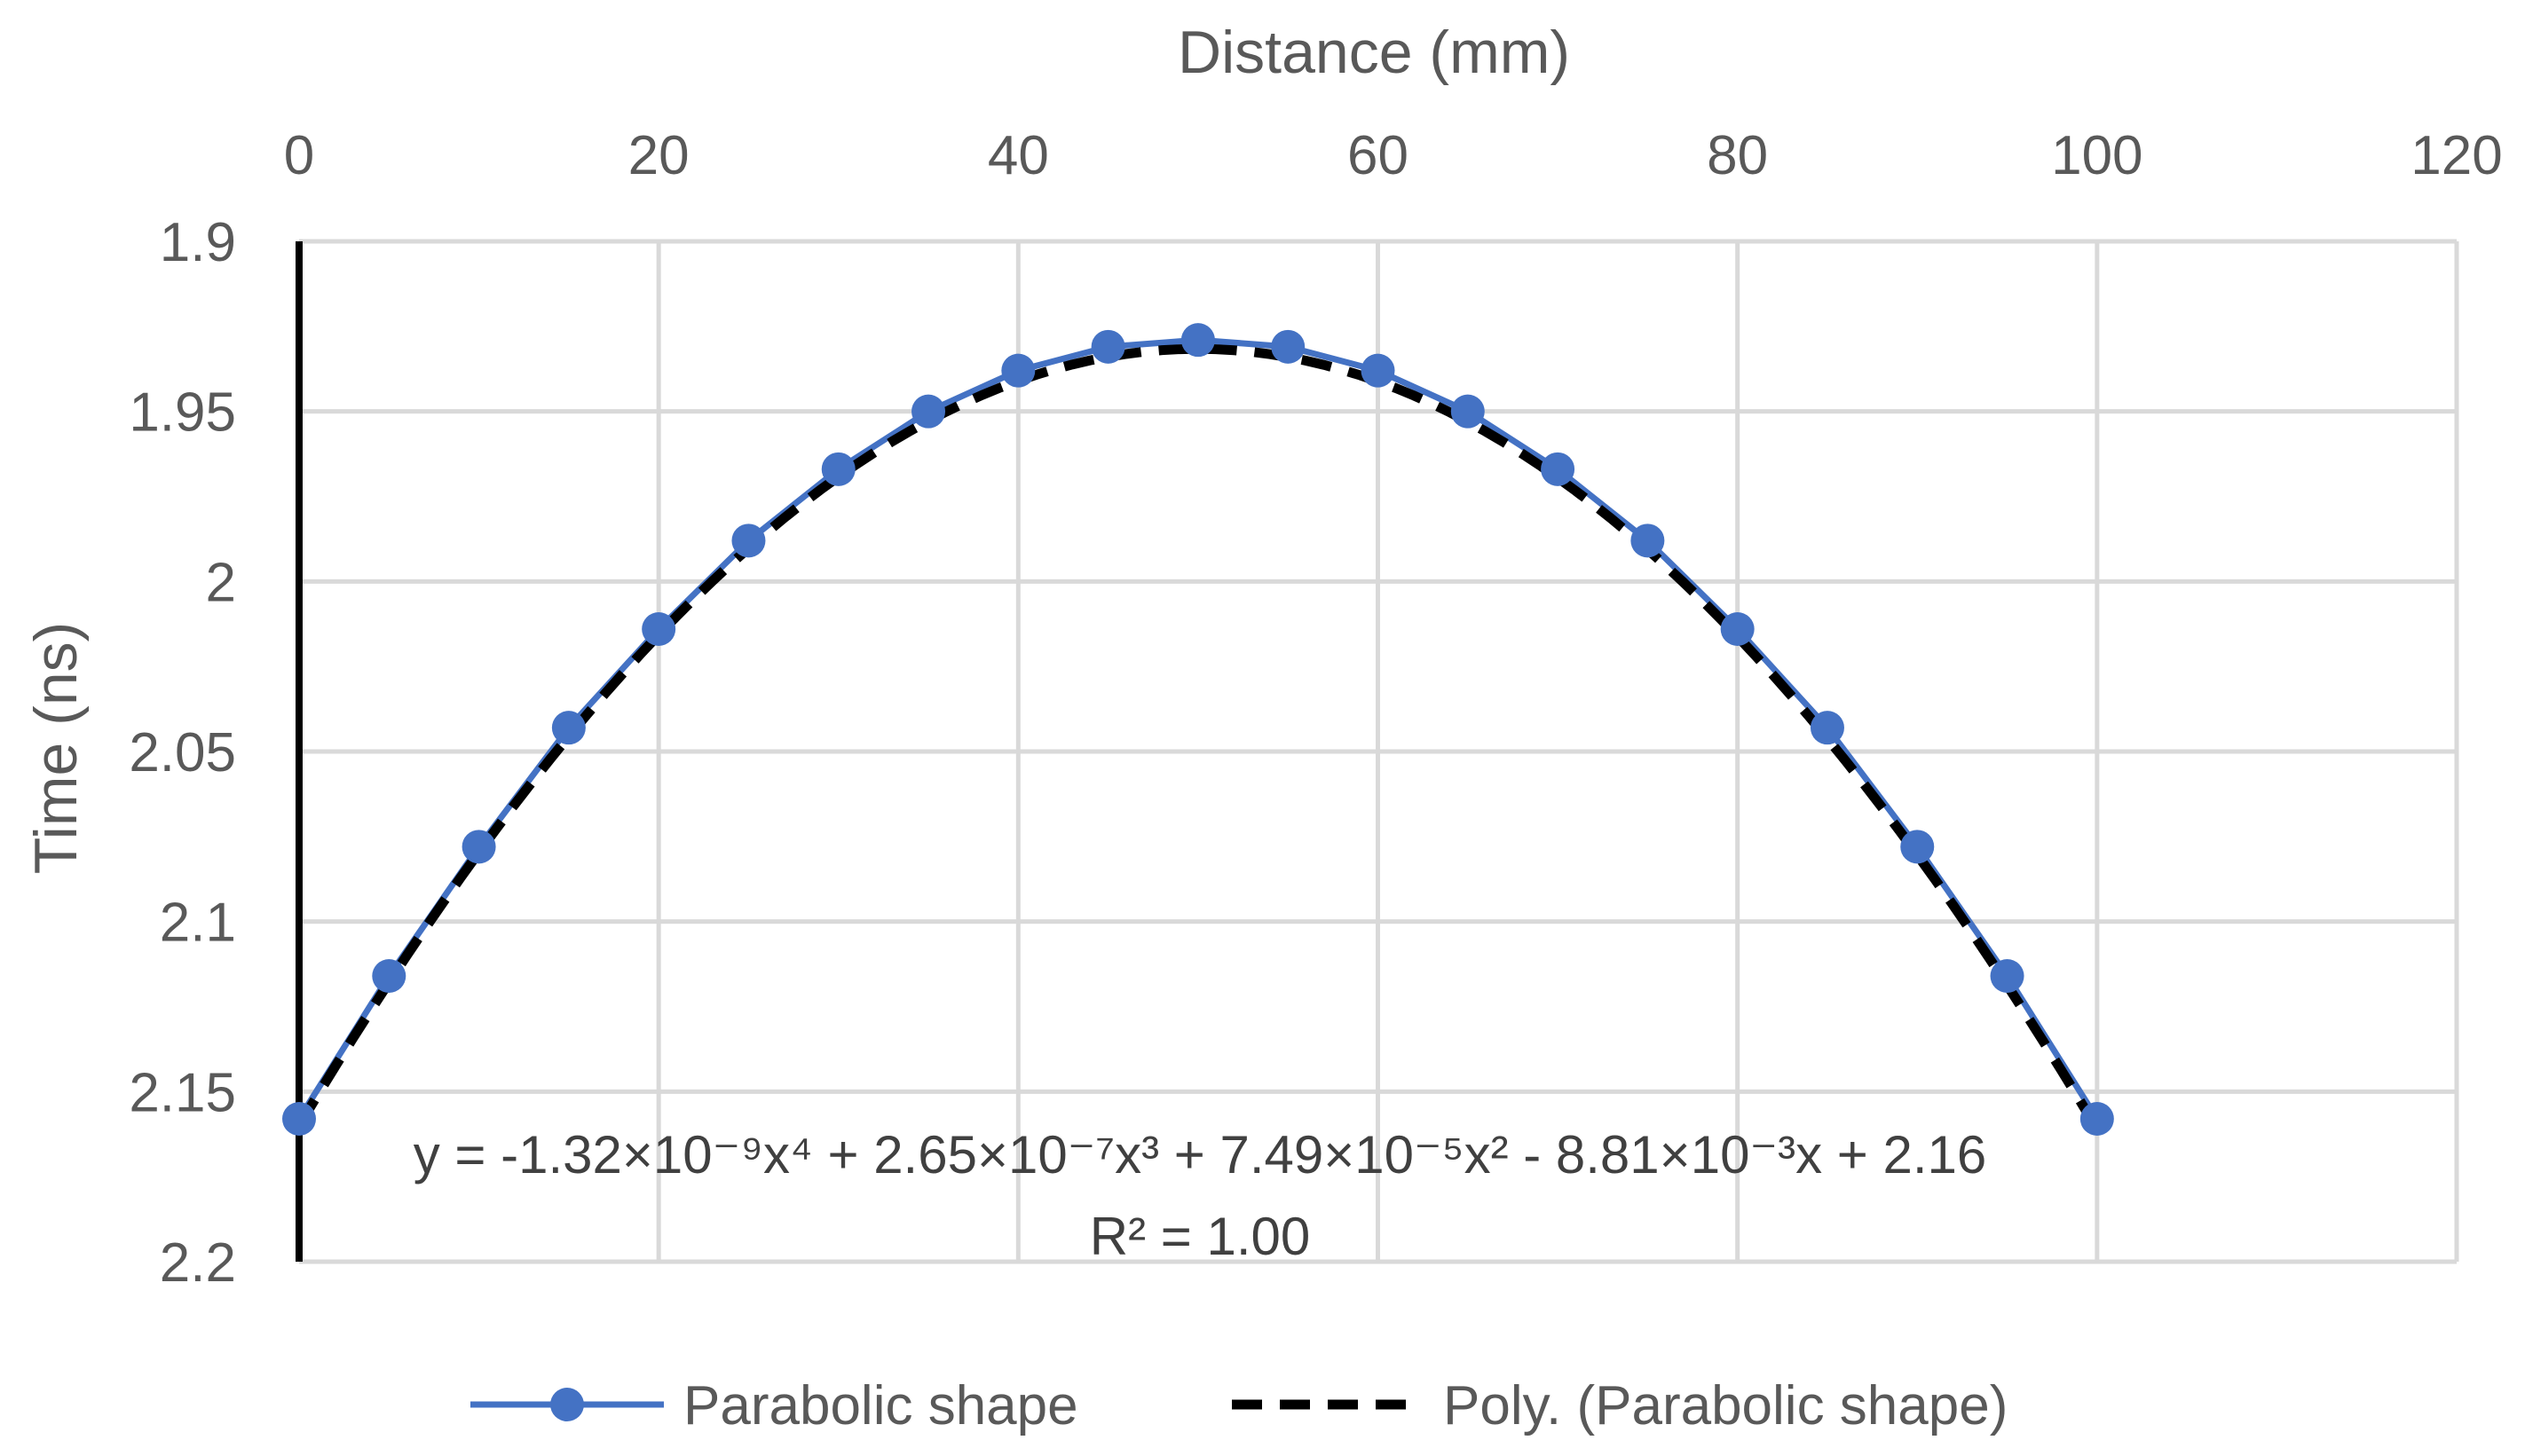 This screenshot has height=1456, width=2525. Describe the element at coordinates (56, 748) in the screenshot. I see `y-axis-title: Time (ns)` at that location.